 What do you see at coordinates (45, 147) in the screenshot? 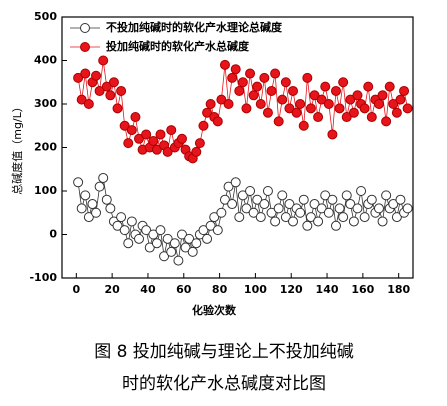
I see `y-tick-label: 200` at bounding box center [45, 147].